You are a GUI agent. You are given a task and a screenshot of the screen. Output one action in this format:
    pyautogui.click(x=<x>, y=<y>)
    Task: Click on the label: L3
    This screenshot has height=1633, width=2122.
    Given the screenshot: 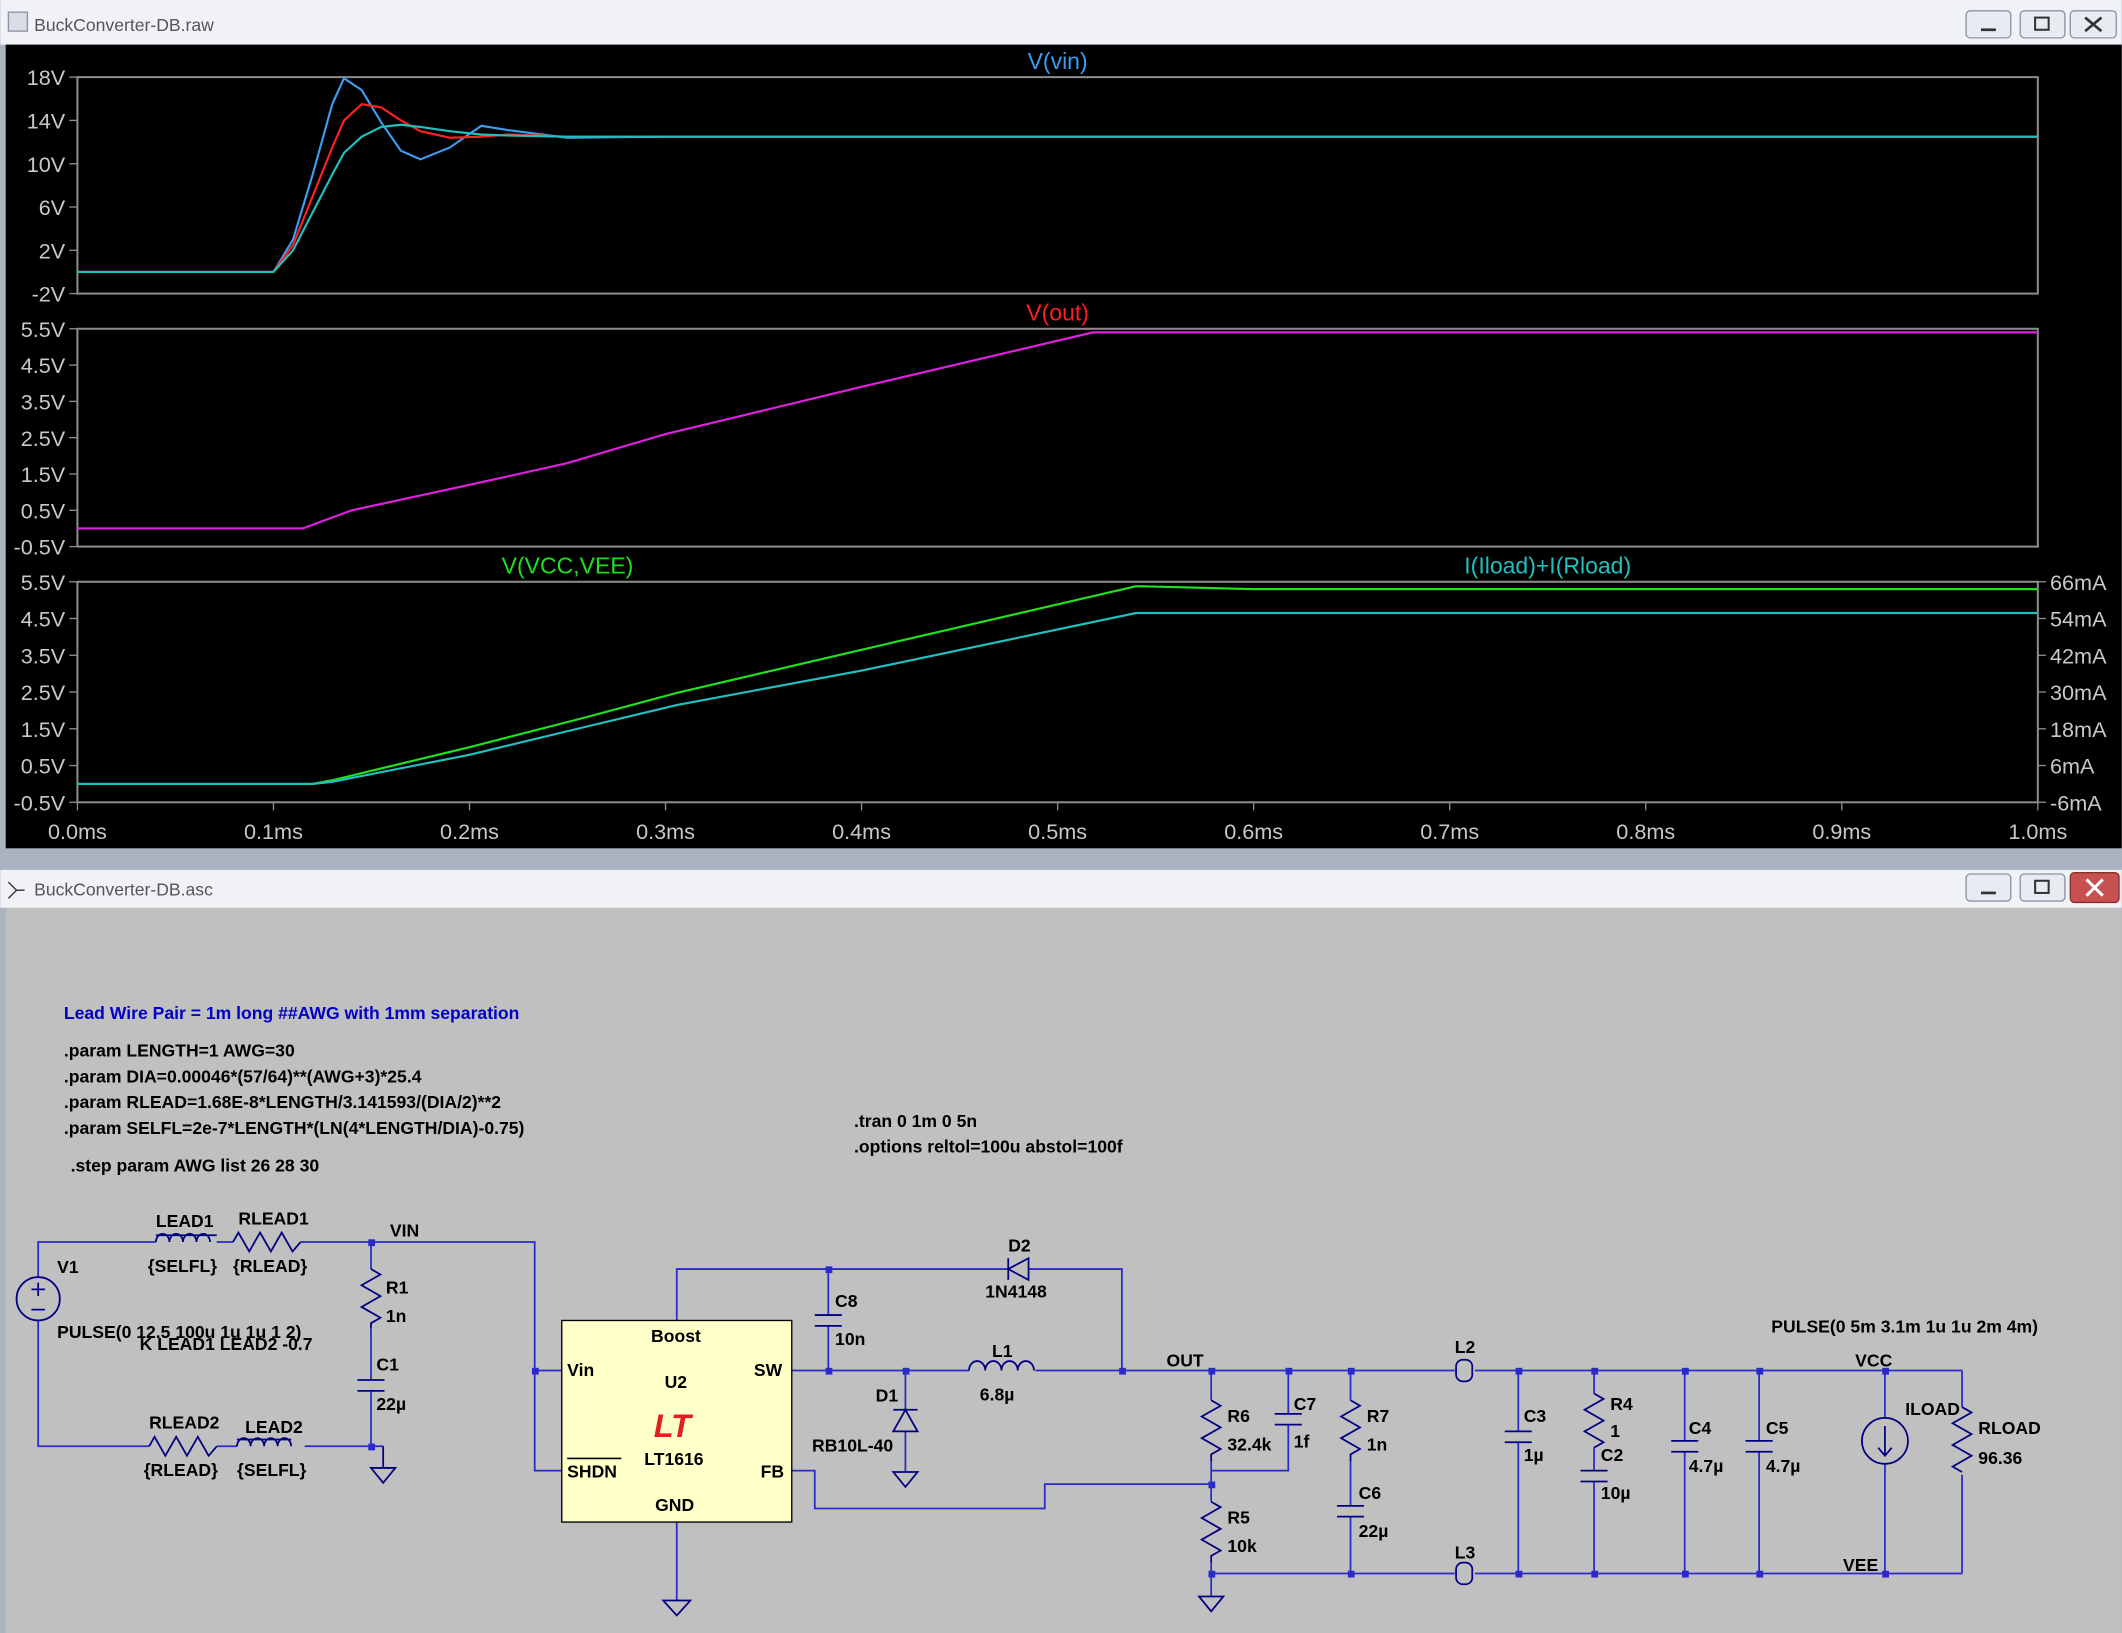 What is the action you would take?
    pyautogui.click(x=1465, y=1553)
    